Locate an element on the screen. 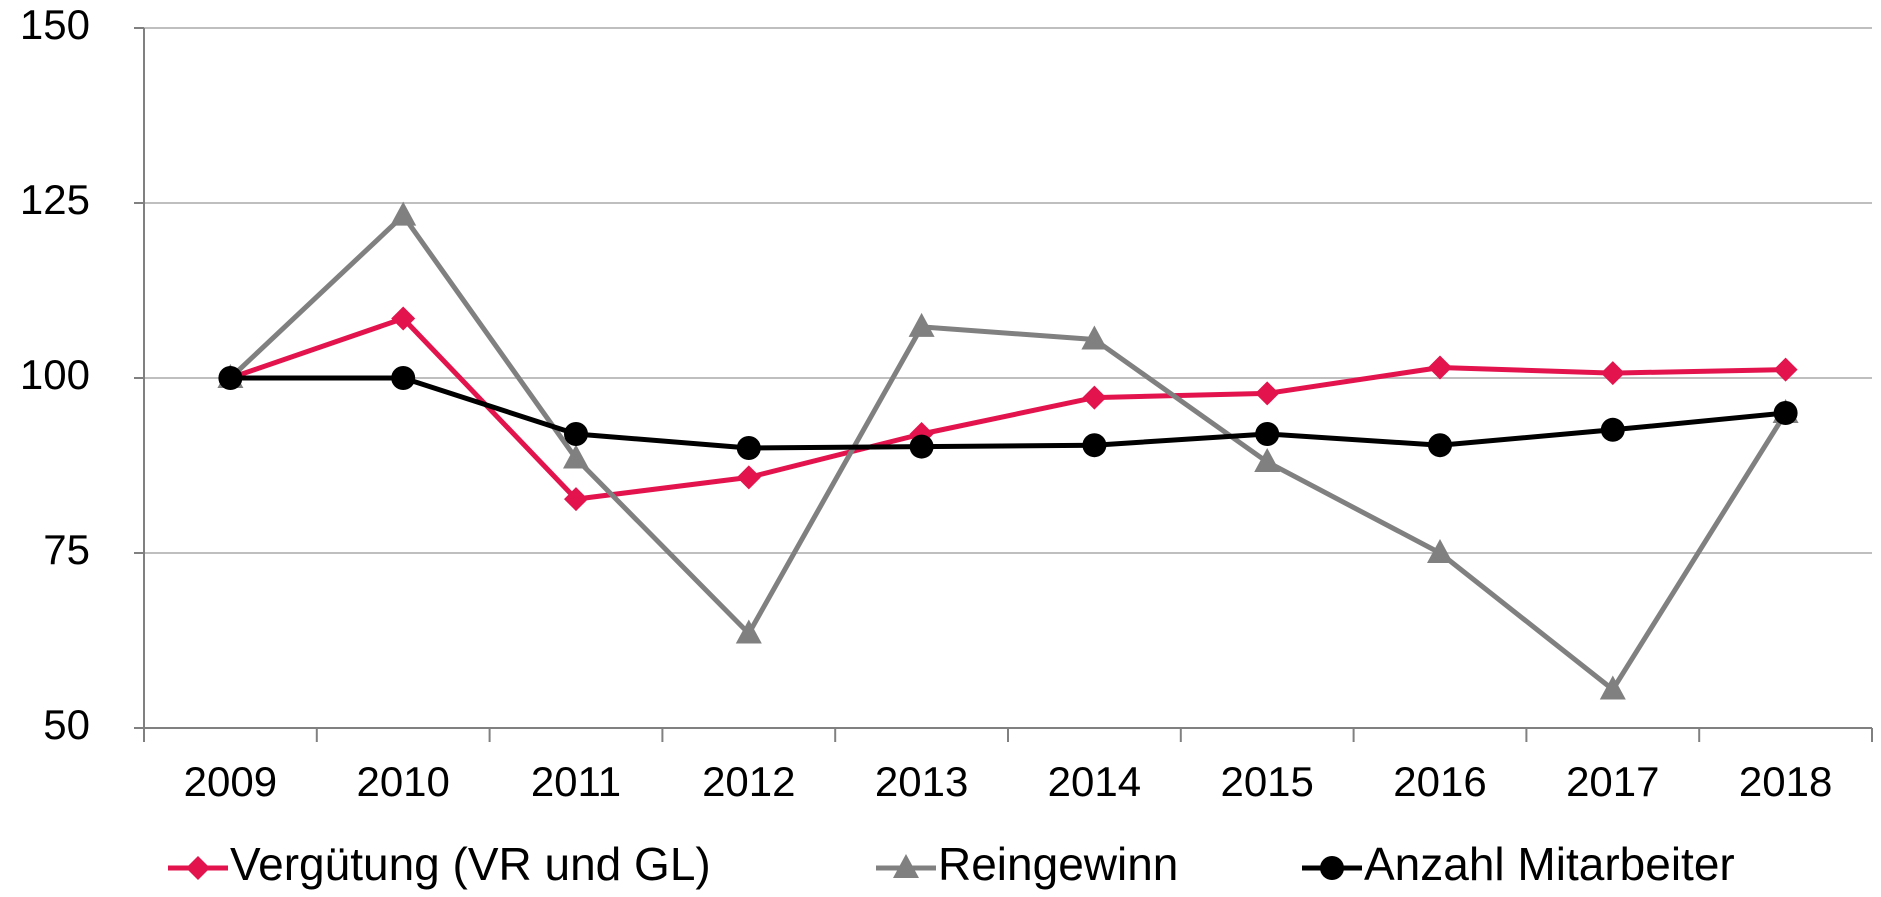 This screenshot has width=1881, height=897. x-tick-label: 2017 is located at coordinates (1612, 781).